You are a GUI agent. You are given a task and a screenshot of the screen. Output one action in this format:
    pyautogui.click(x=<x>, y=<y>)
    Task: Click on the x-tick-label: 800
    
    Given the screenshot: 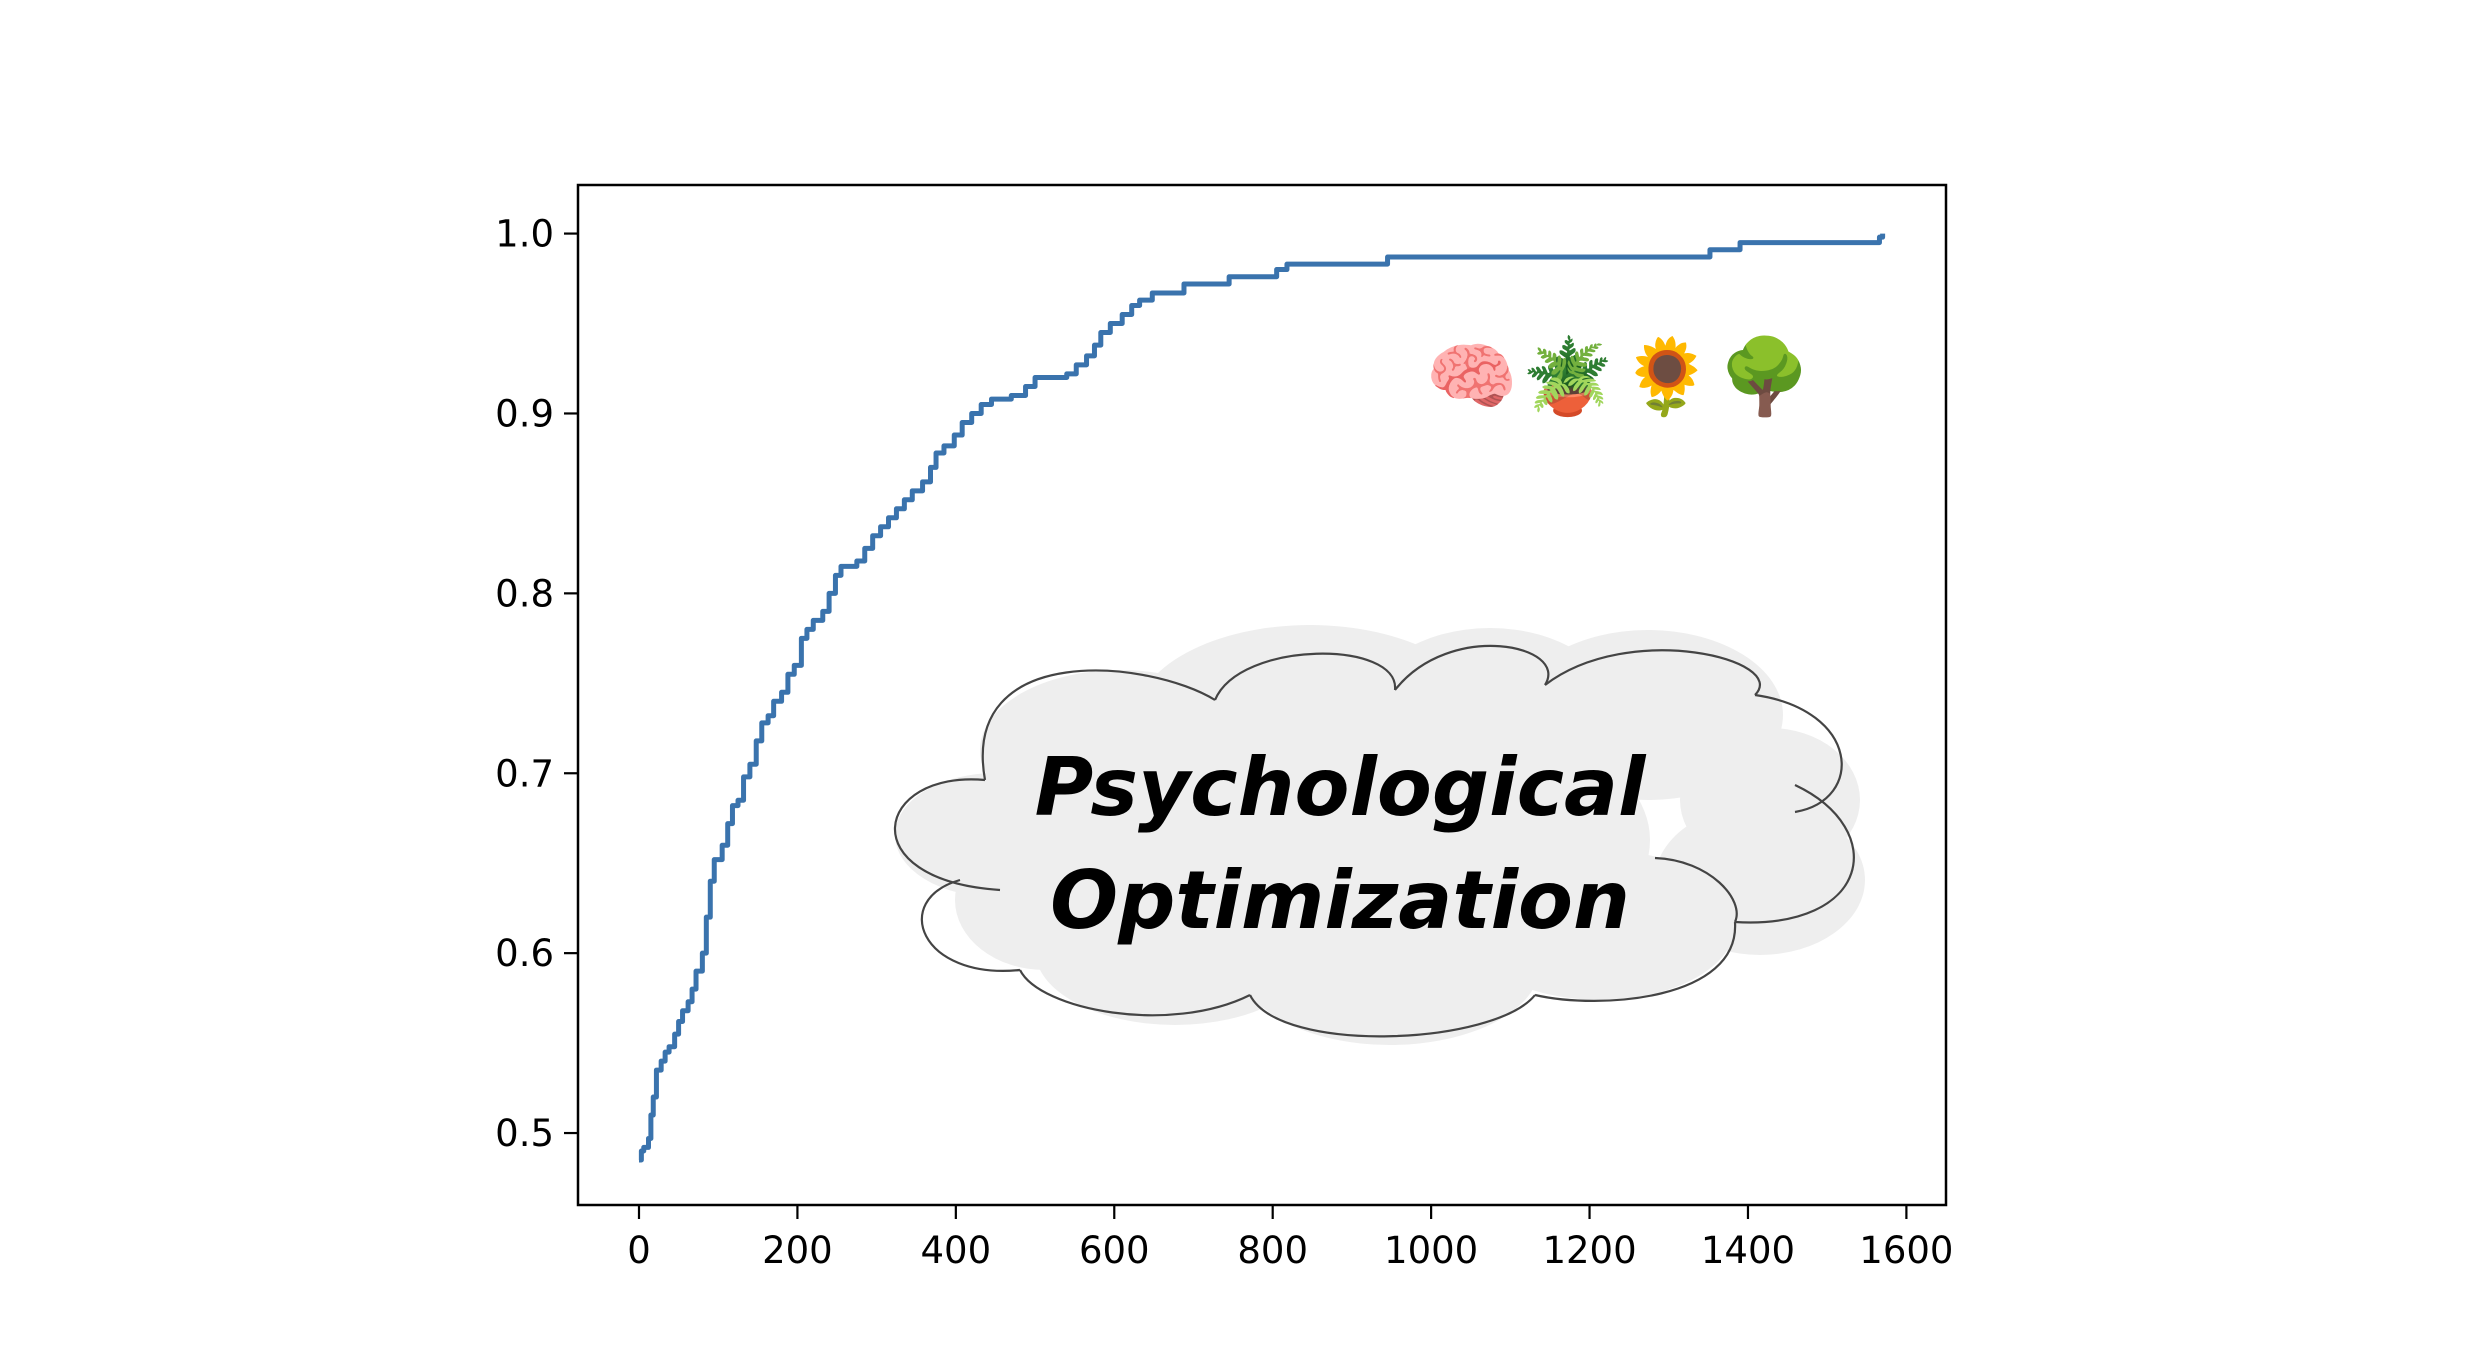 What is the action you would take?
    pyautogui.click(x=1272, y=1250)
    